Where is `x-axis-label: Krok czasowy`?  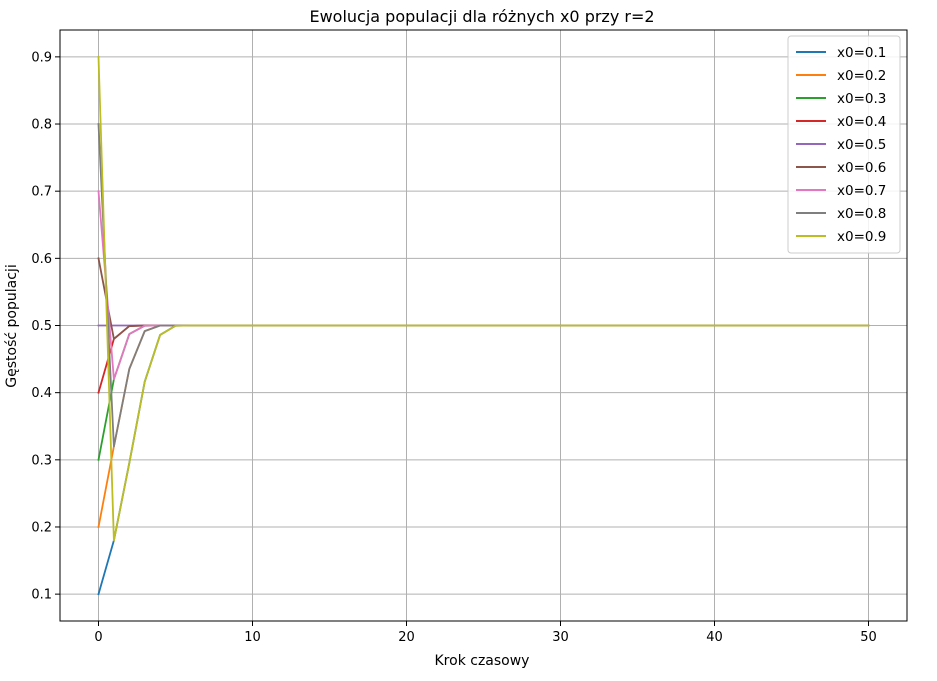 x-axis-label: Krok czasowy is located at coordinates (482, 661).